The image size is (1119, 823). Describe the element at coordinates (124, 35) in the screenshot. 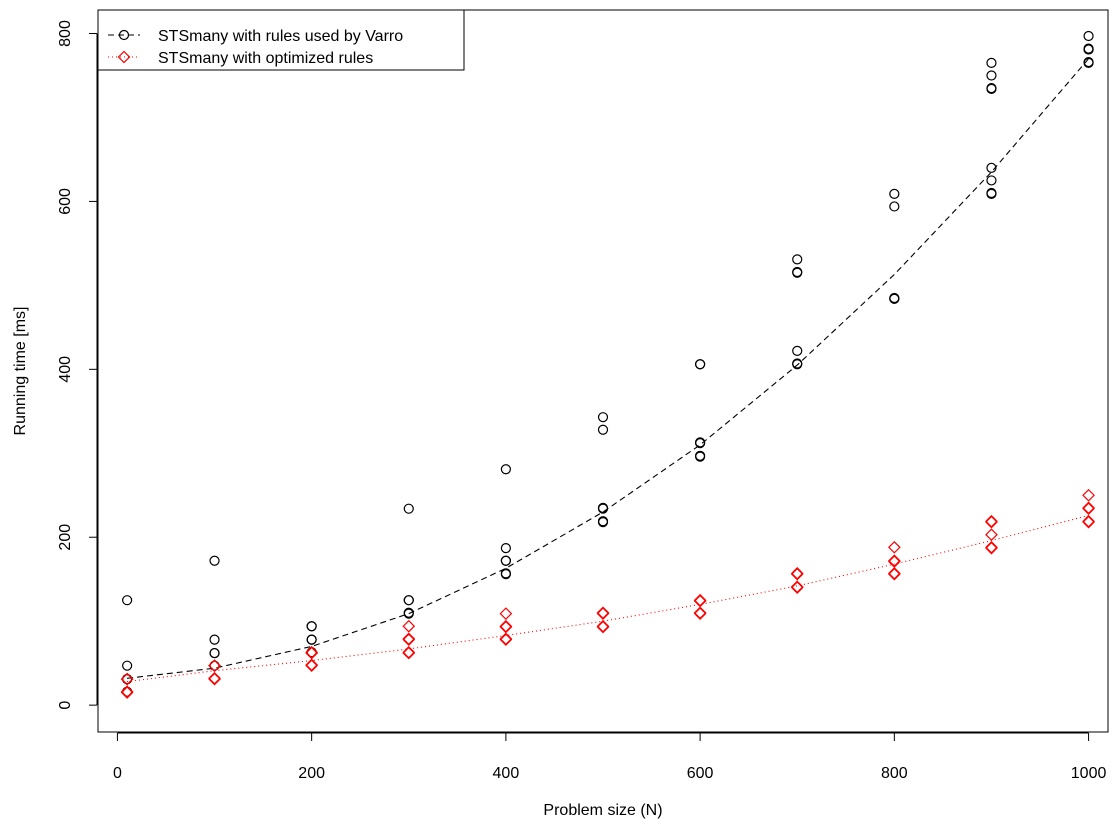

I see `legend-marker-varro` at that location.